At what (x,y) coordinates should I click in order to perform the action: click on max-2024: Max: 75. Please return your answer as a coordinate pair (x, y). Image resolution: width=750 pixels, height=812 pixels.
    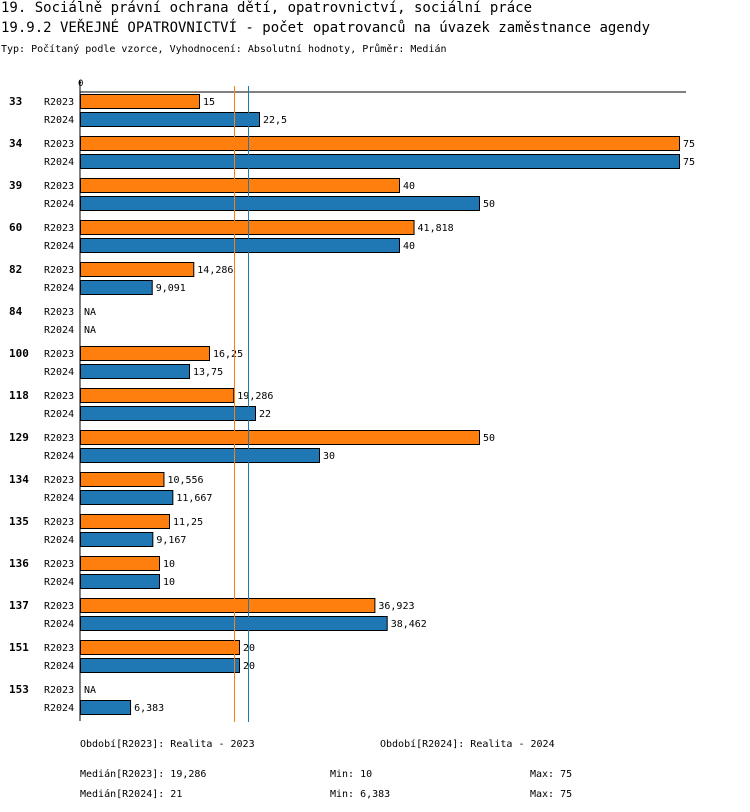
    Looking at the image, I should click on (551, 794).